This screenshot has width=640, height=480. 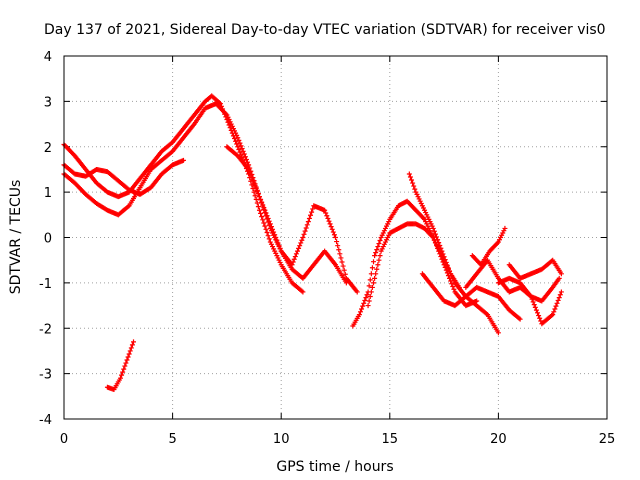 What do you see at coordinates (48, 148) in the screenshot?
I see `y-tick-label: 2` at bounding box center [48, 148].